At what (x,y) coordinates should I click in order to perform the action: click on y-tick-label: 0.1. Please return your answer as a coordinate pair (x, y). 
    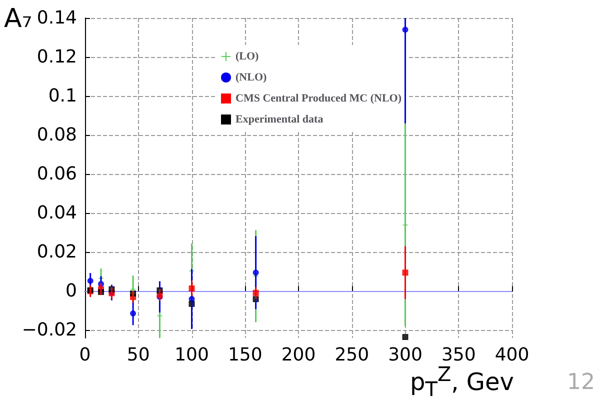
    Looking at the image, I should click on (62, 96).